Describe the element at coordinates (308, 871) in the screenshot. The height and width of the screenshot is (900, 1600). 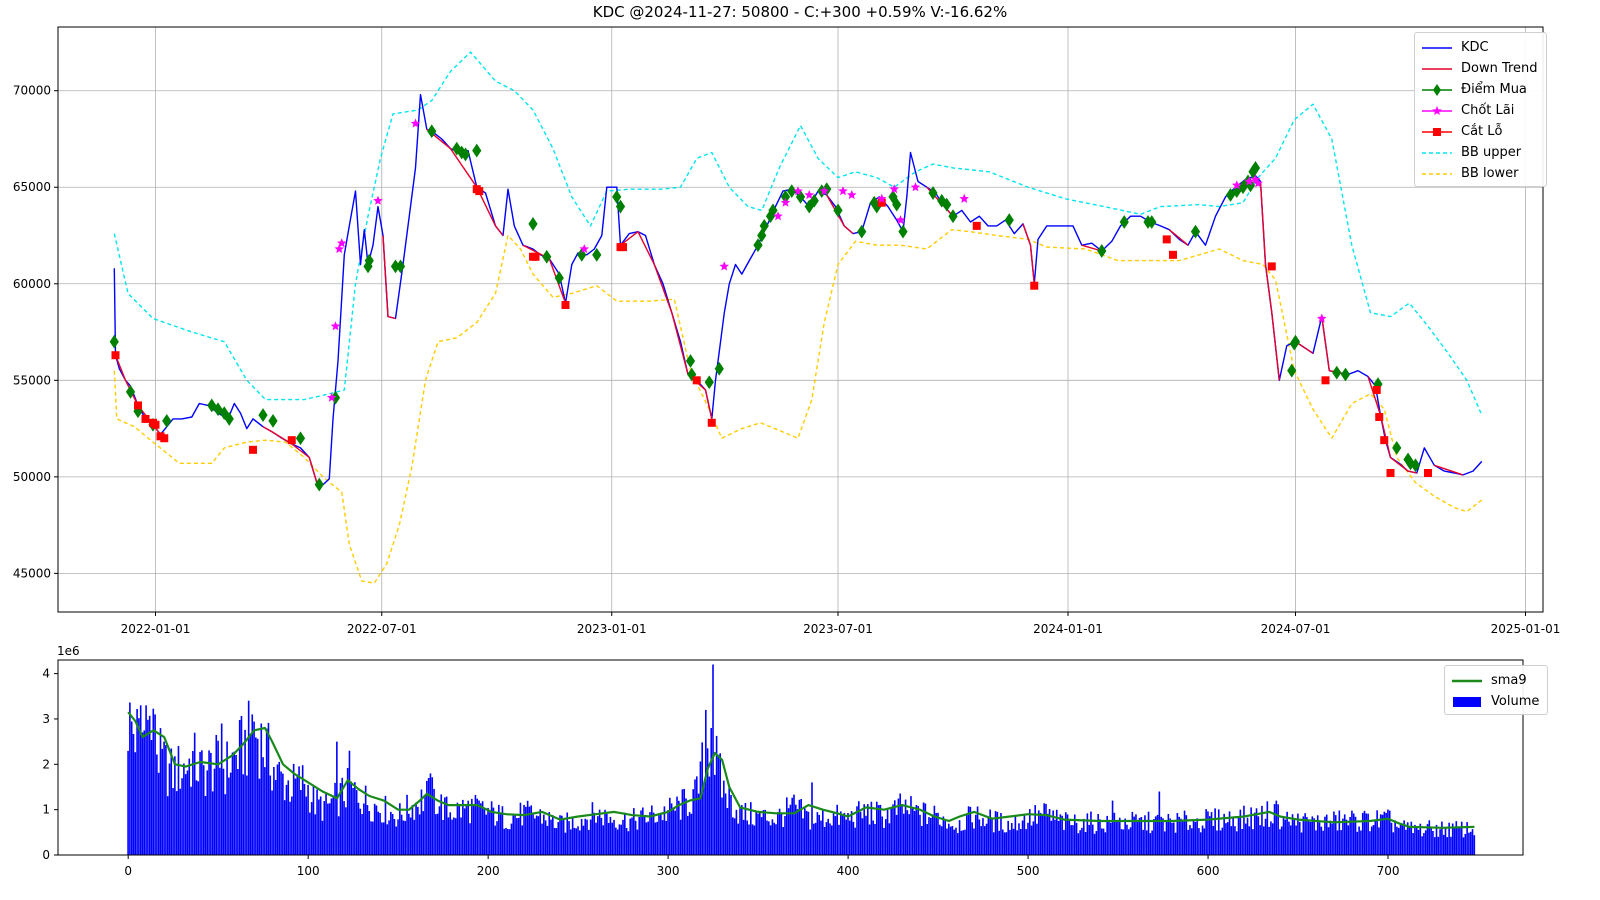
I see `volume-x-tick-label: 100` at that location.